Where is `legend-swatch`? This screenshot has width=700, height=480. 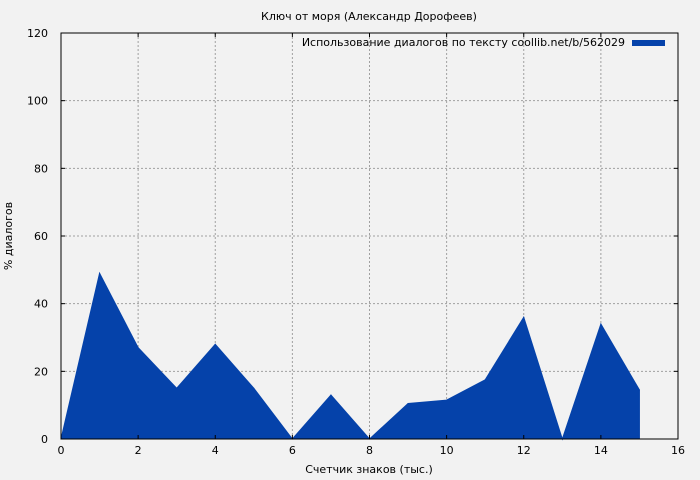
legend-swatch is located at coordinates (648, 43).